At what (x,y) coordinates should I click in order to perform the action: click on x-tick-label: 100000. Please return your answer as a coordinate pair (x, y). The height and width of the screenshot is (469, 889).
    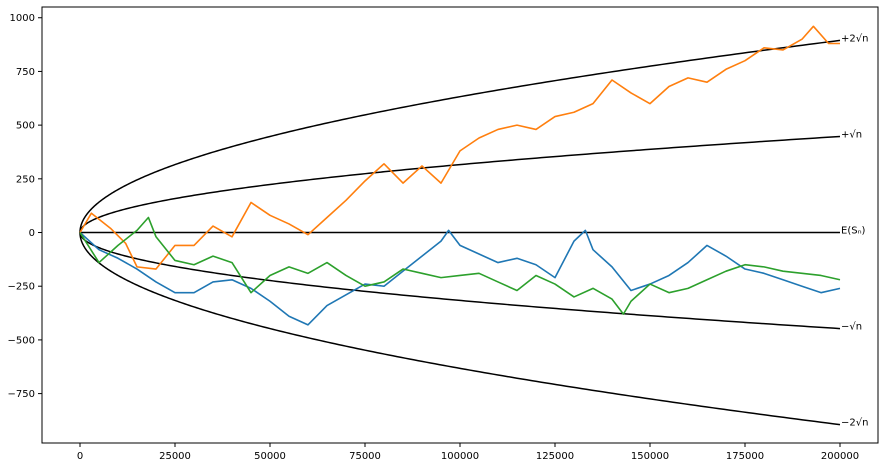
    Looking at the image, I should click on (460, 456).